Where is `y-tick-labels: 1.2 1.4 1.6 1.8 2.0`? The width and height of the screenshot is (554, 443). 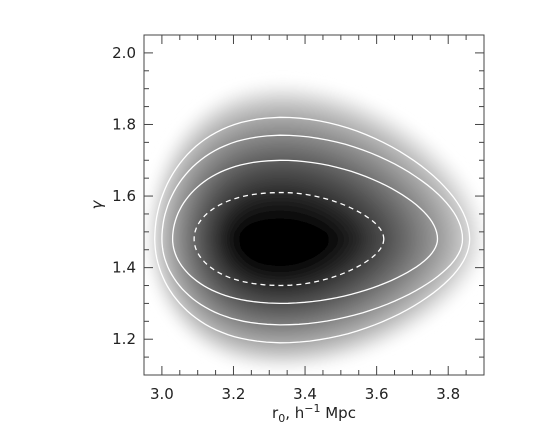
y-tick-labels: 1.2 1.4 1.6 1.8 2.0 is located at coordinates (124, 196).